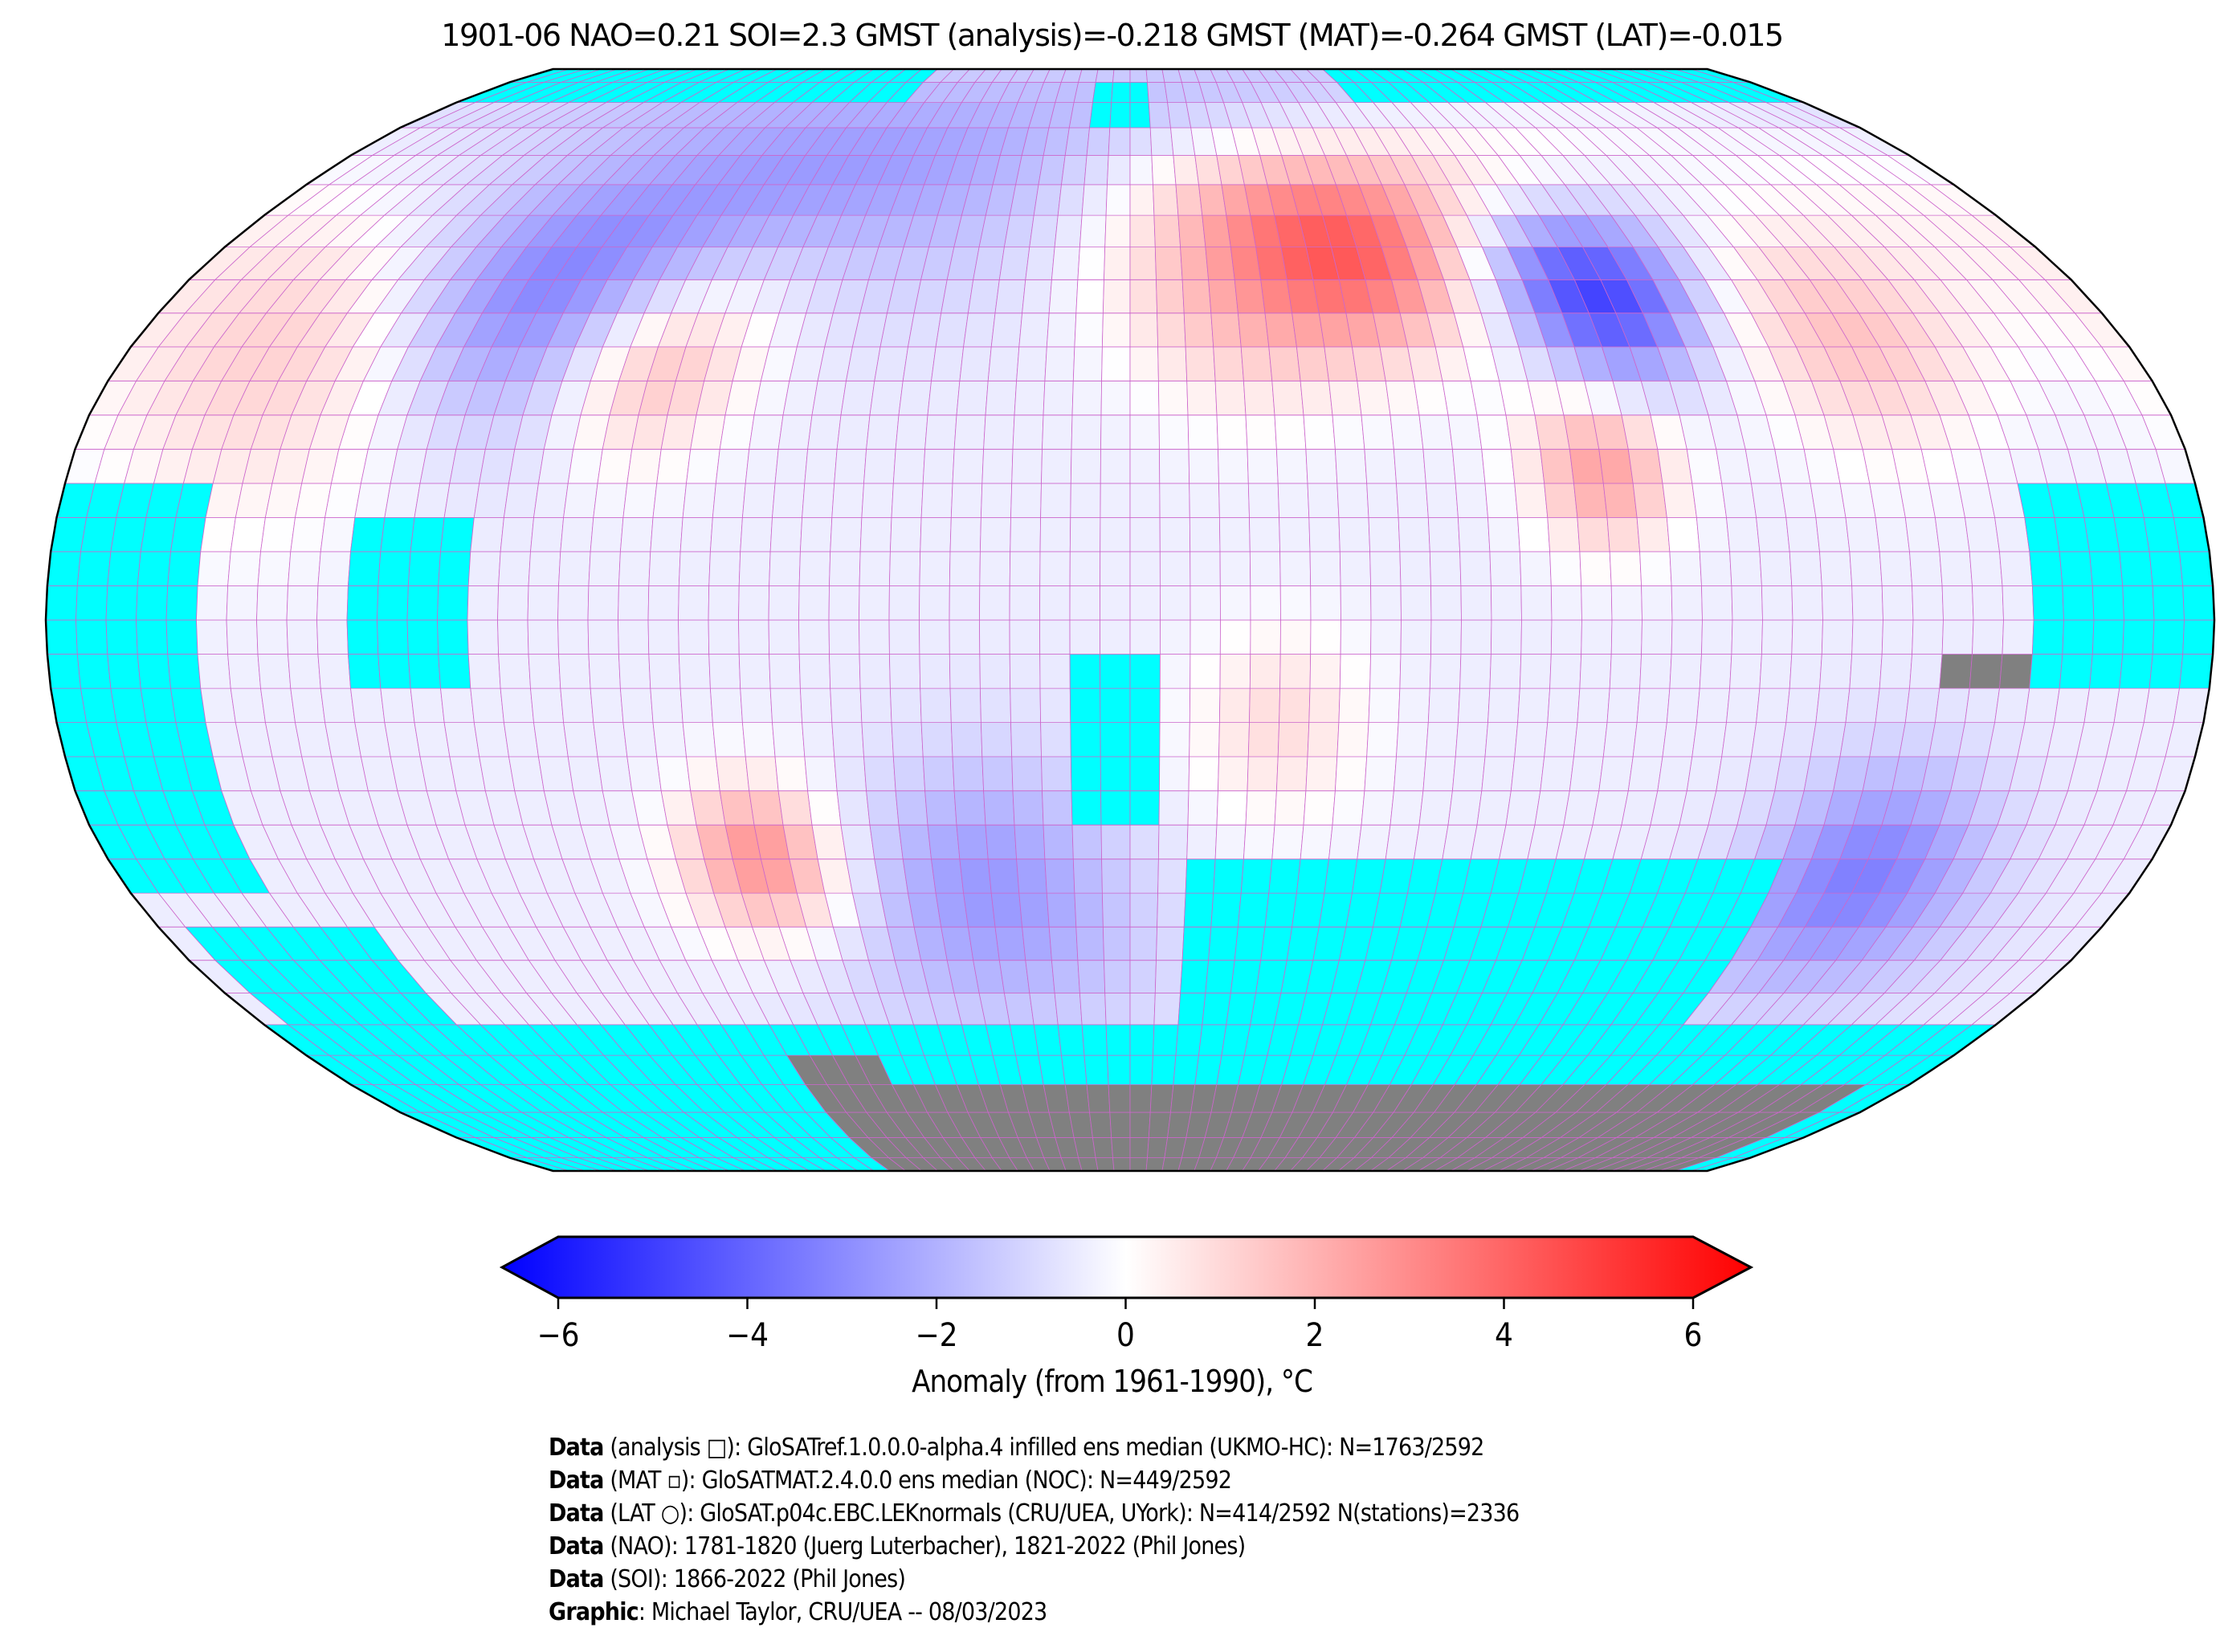  Describe the element at coordinates (576, 1513) in the screenshot. I see `credit-line-label: Data` at that location.